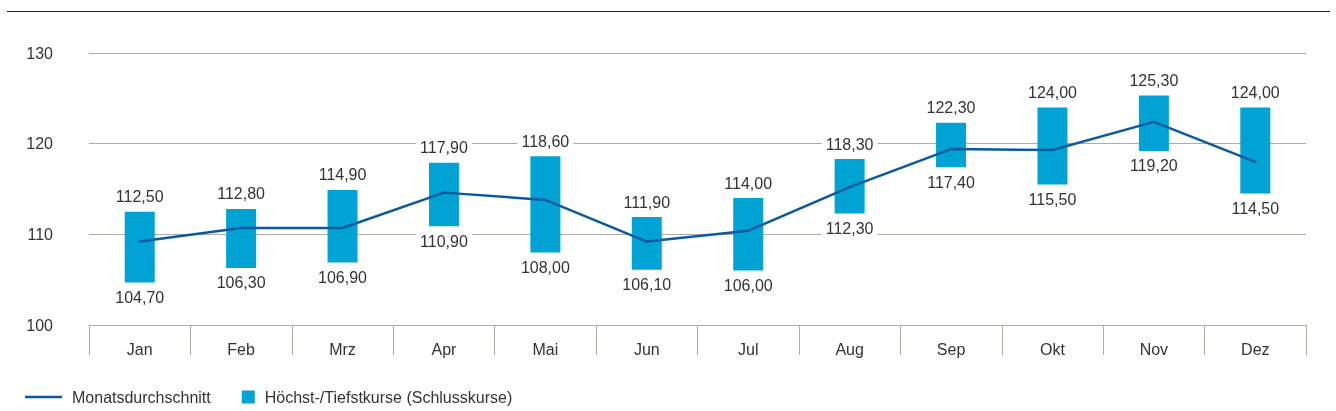 The image size is (1336, 411). I want to click on y-tick-label: 110, so click(40, 234).